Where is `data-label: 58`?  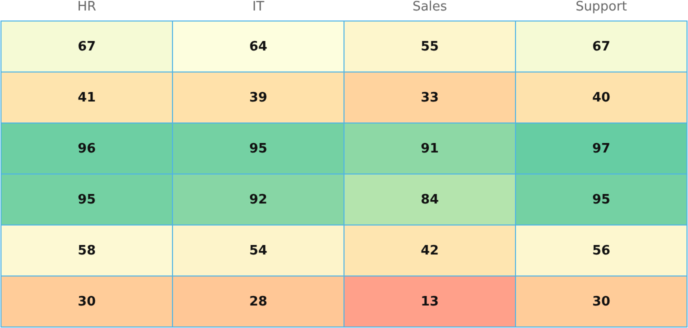
data-label: 58 is located at coordinates (87, 251).